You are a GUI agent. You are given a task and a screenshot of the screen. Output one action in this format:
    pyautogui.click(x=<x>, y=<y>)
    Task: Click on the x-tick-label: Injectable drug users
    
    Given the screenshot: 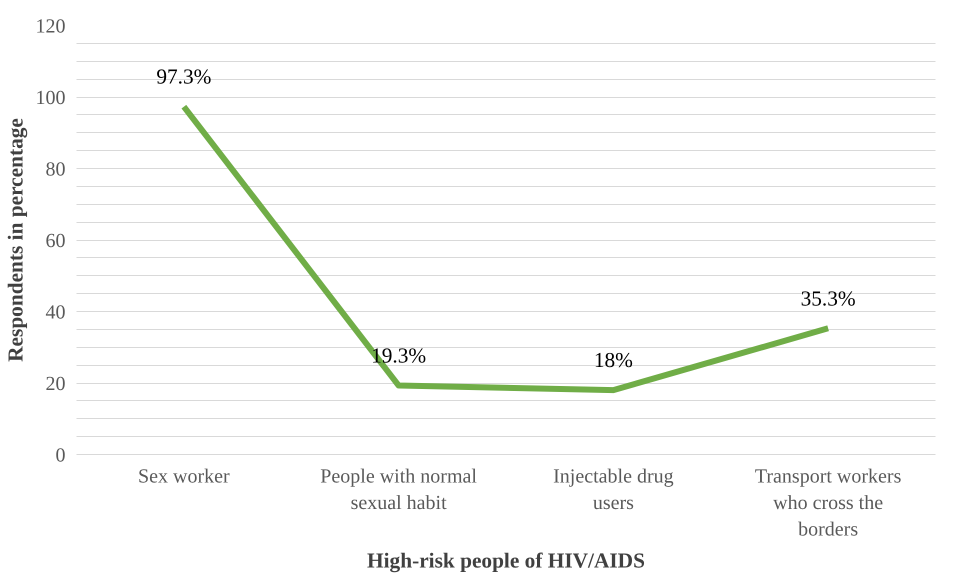 What is the action you would take?
    pyautogui.click(x=613, y=490)
    